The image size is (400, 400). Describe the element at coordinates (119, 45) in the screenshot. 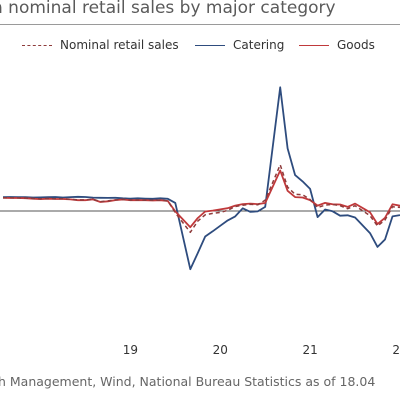

I see `legend-label-nominal-retail-sales: Nominal retail sales` at that location.